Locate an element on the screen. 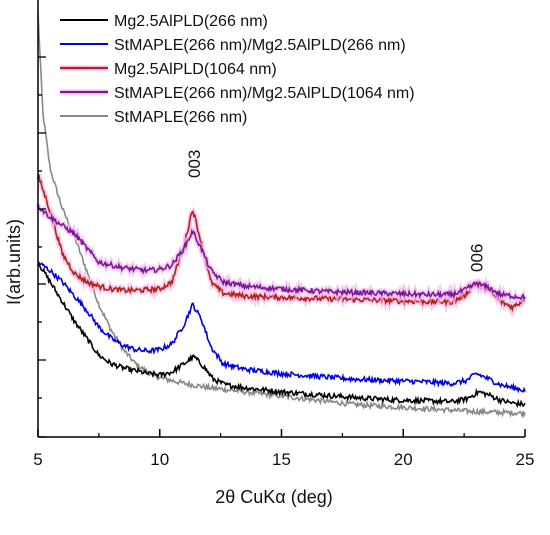 The width and height of the screenshot is (550, 535). x-tick-label: 20 is located at coordinates (403, 459).